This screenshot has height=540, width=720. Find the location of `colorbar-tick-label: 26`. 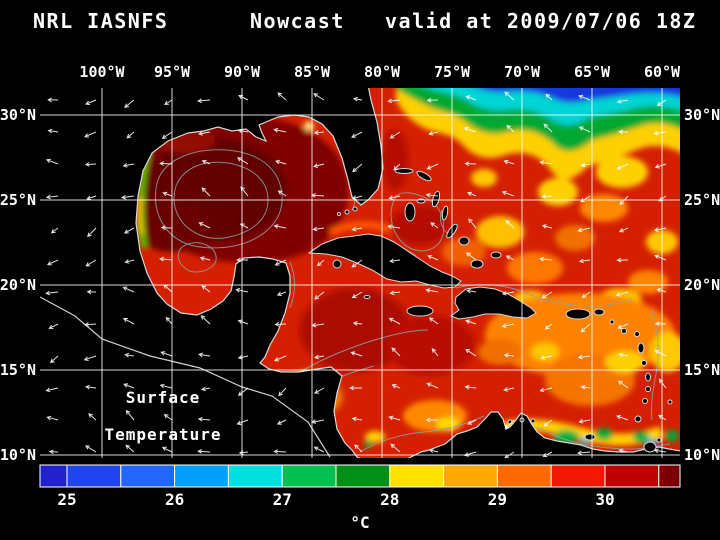

colorbar-tick-label: 26 is located at coordinates (174, 499).